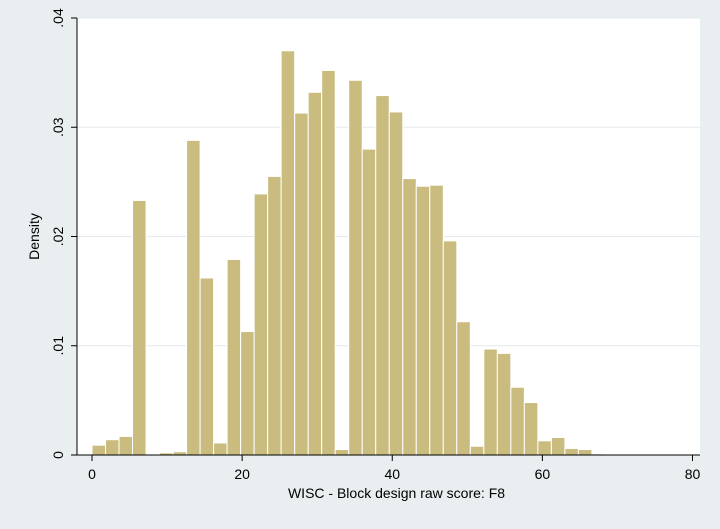 This screenshot has width=720, height=529. I want to click on x-tick-label: 40, so click(392, 474).